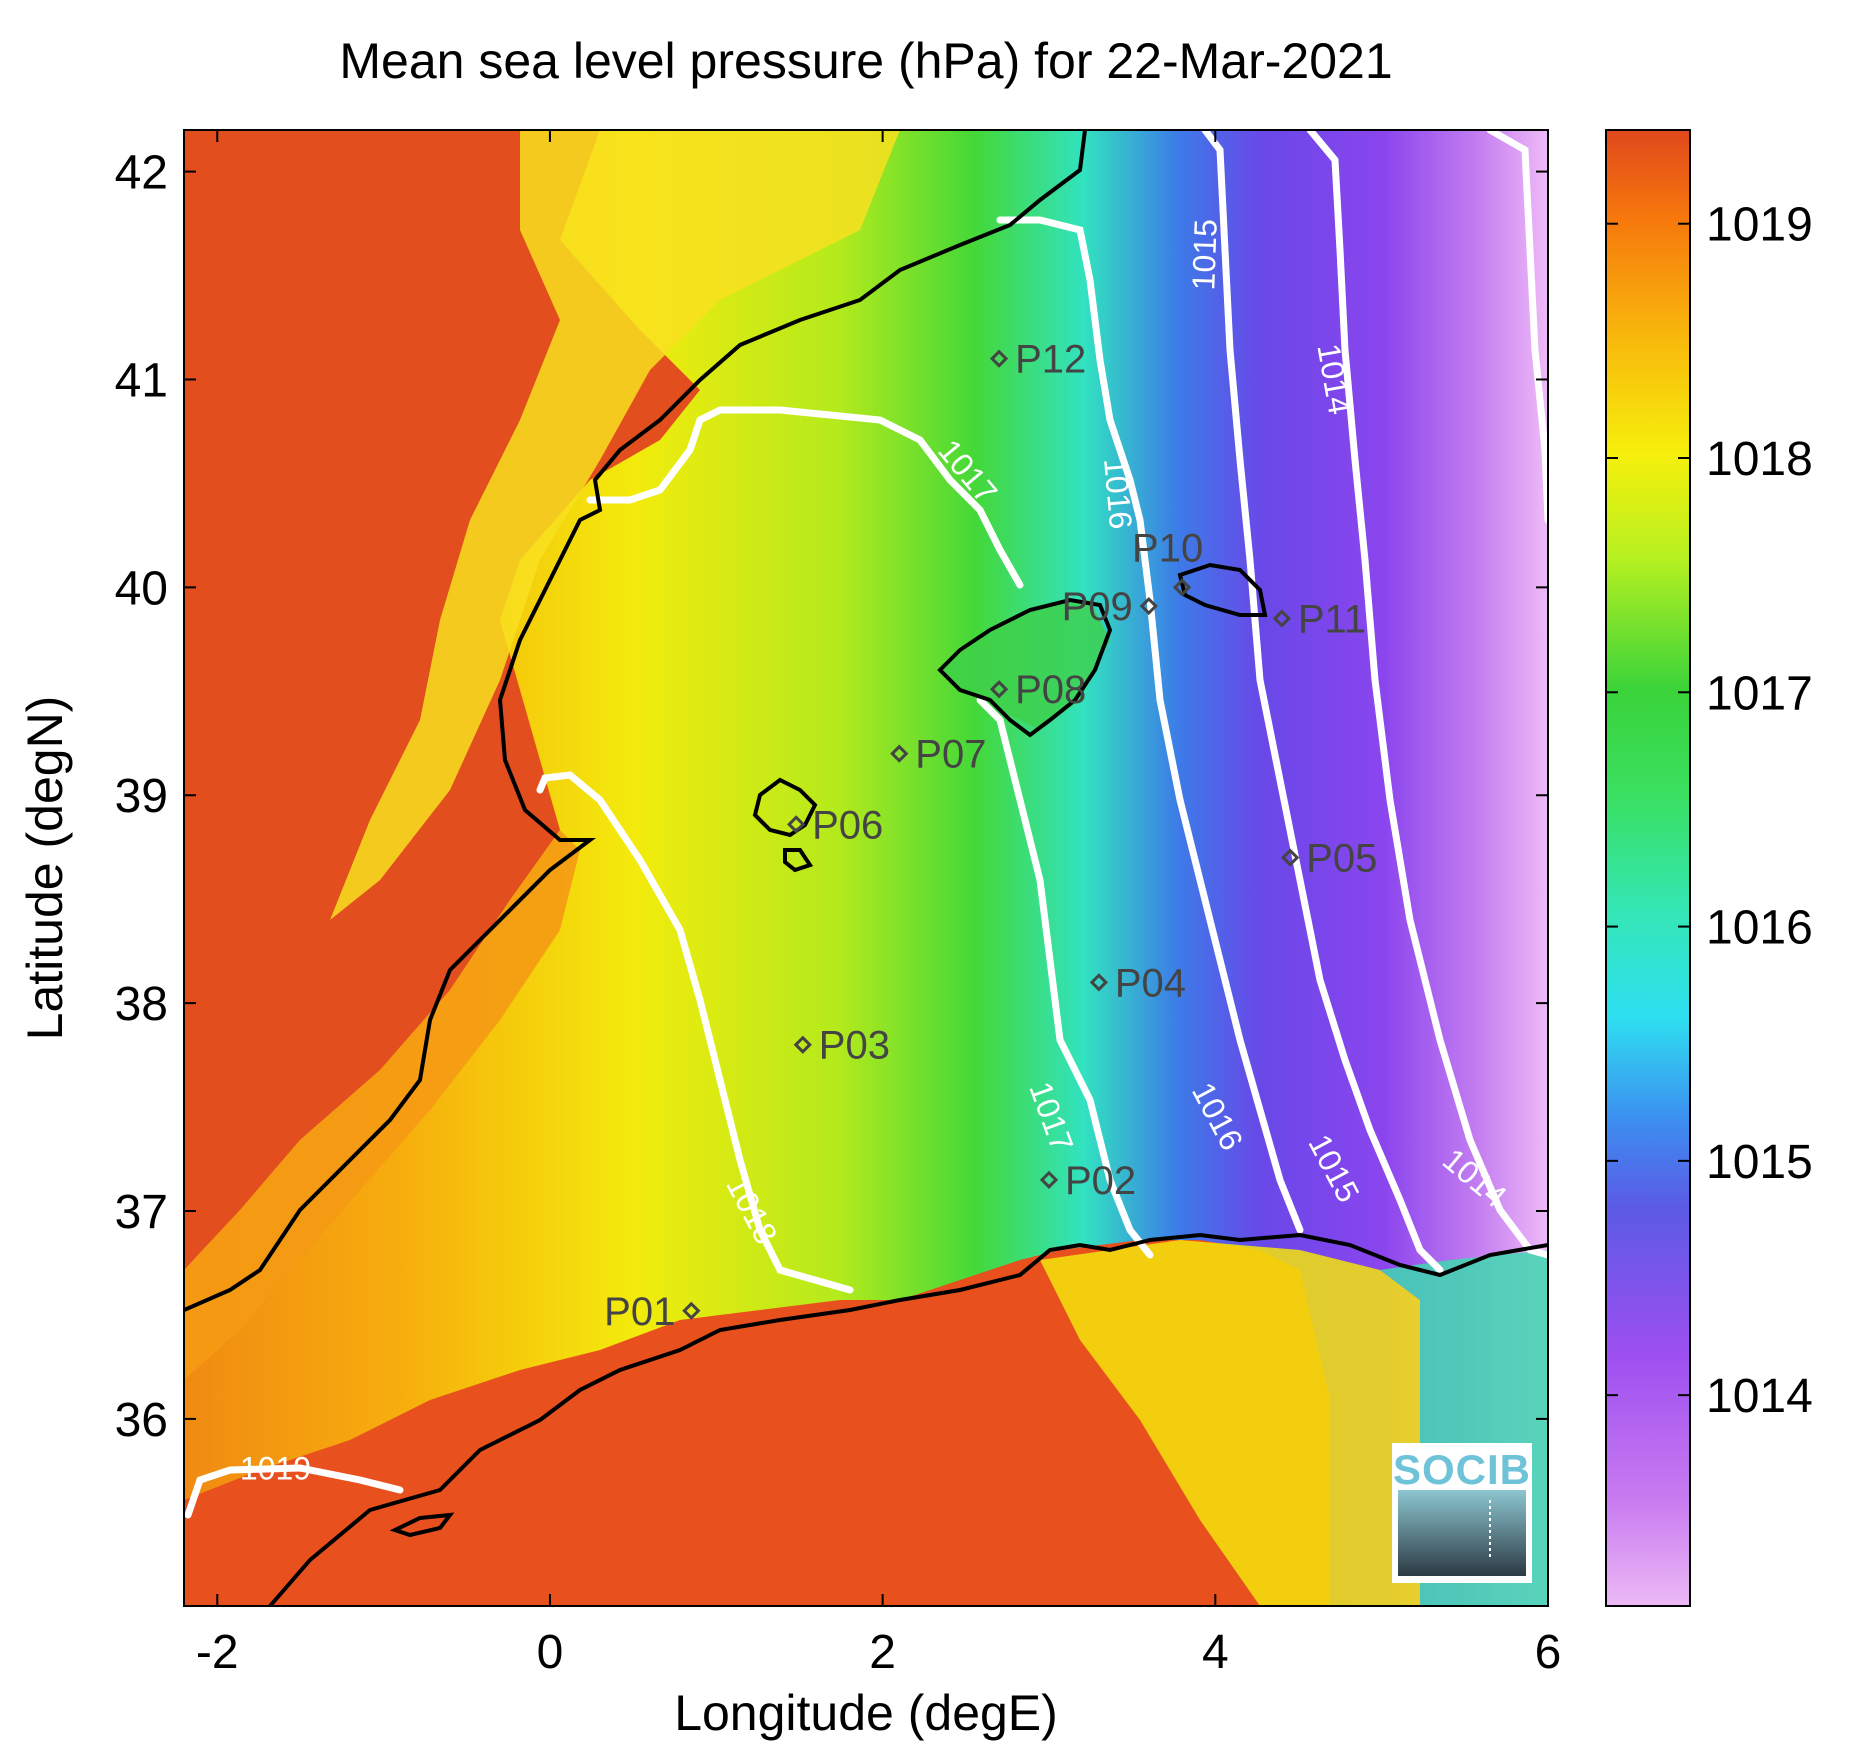  What do you see at coordinates (785, 807) in the screenshot?
I see `ibiza-coast` at bounding box center [785, 807].